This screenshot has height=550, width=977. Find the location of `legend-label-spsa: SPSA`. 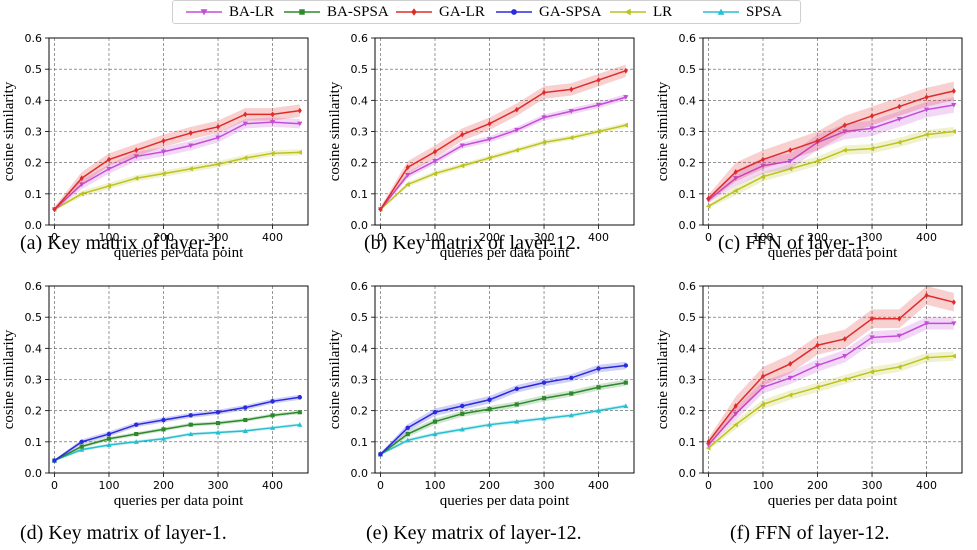

legend-label-spsa: SPSA is located at coordinates (764, 11).